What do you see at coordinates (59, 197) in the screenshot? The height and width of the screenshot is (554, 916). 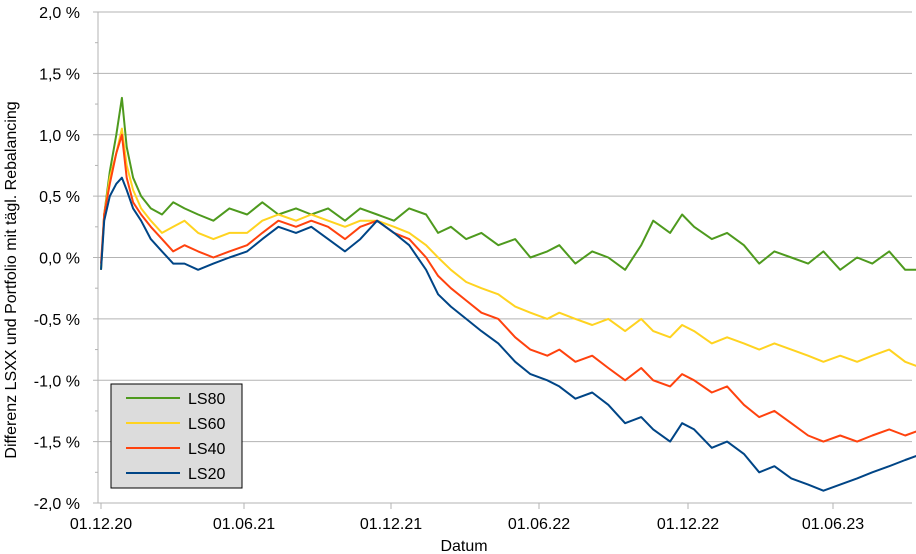 I see `y-tick-label: 0,5 %` at bounding box center [59, 197].